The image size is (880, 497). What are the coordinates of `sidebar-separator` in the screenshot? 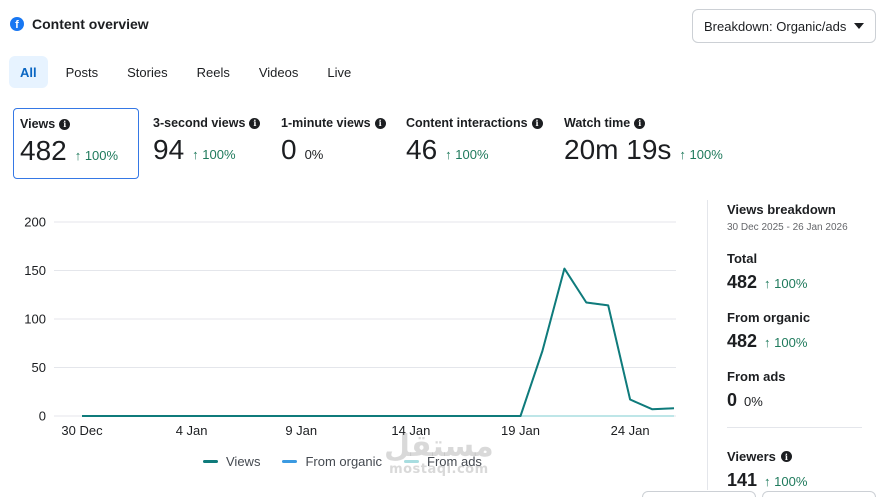 It's located at (794, 427).